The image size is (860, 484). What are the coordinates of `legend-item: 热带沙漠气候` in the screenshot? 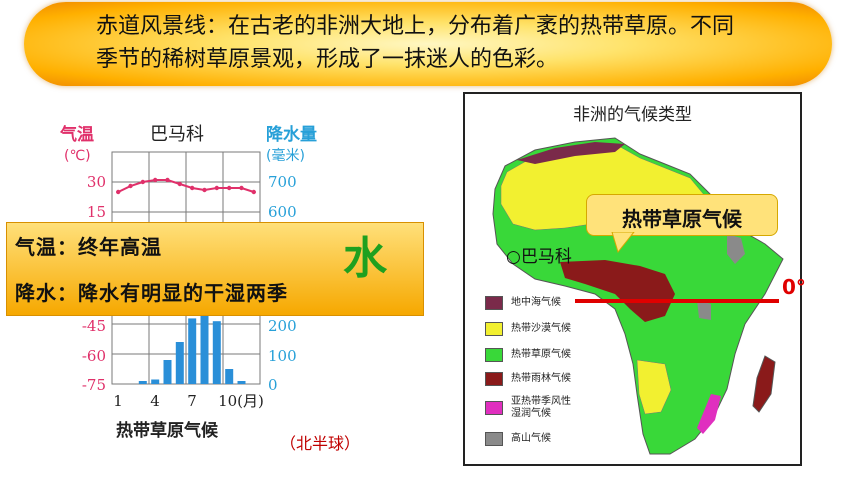 It's located at (528, 329).